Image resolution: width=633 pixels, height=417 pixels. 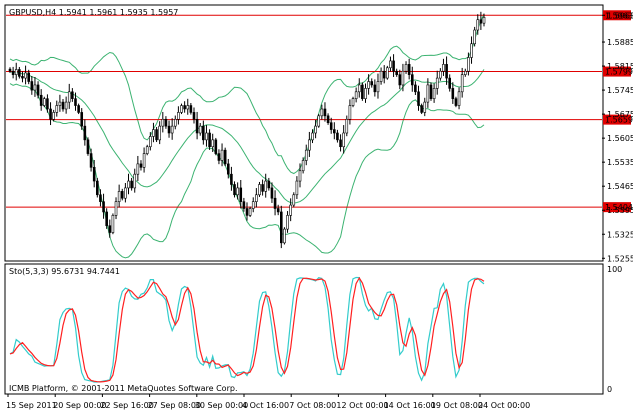 What do you see at coordinates (221, 405) in the screenshot?
I see `time-tick-label: 30 Sep 00:00` at bounding box center [221, 405].